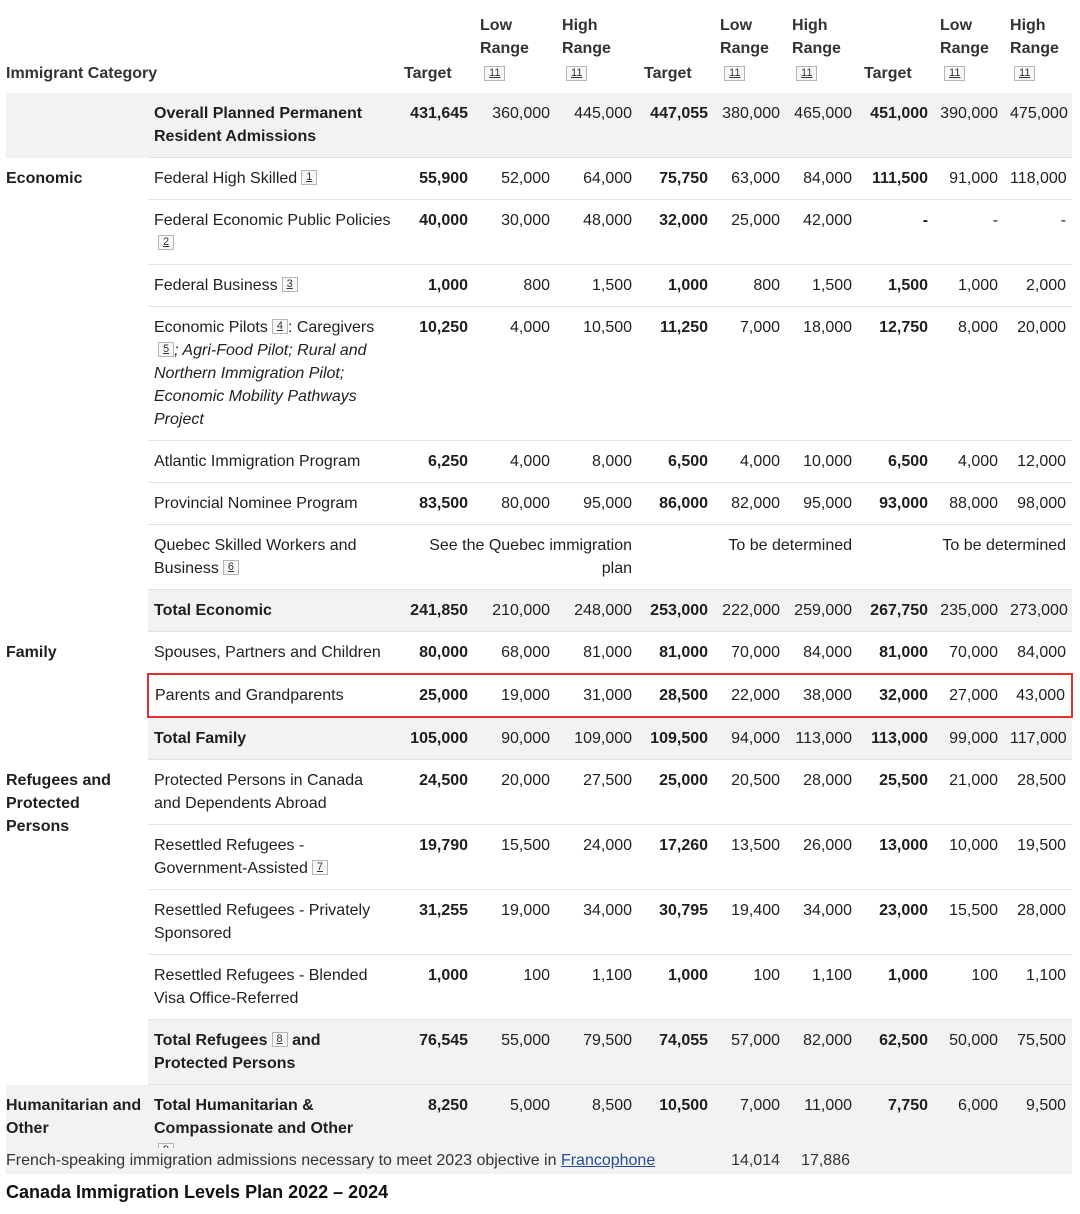 The width and height of the screenshot is (1080, 1214). What do you see at coordinates (750, 738) in the screenshot?
I see `low-range-cell: 94,000` at bounding box center [750, 738].